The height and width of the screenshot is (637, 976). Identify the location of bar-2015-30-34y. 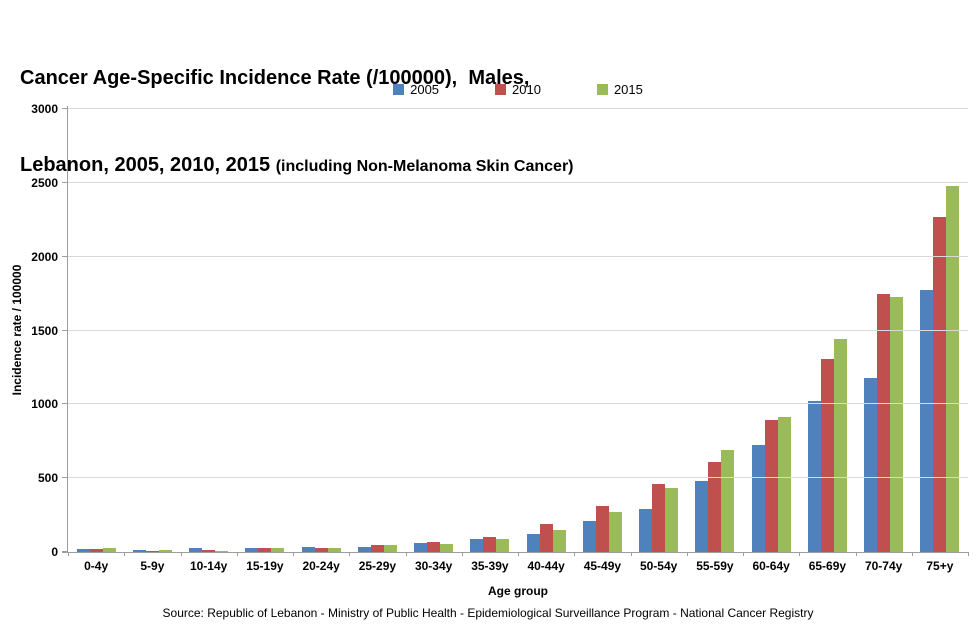
(447, 547).